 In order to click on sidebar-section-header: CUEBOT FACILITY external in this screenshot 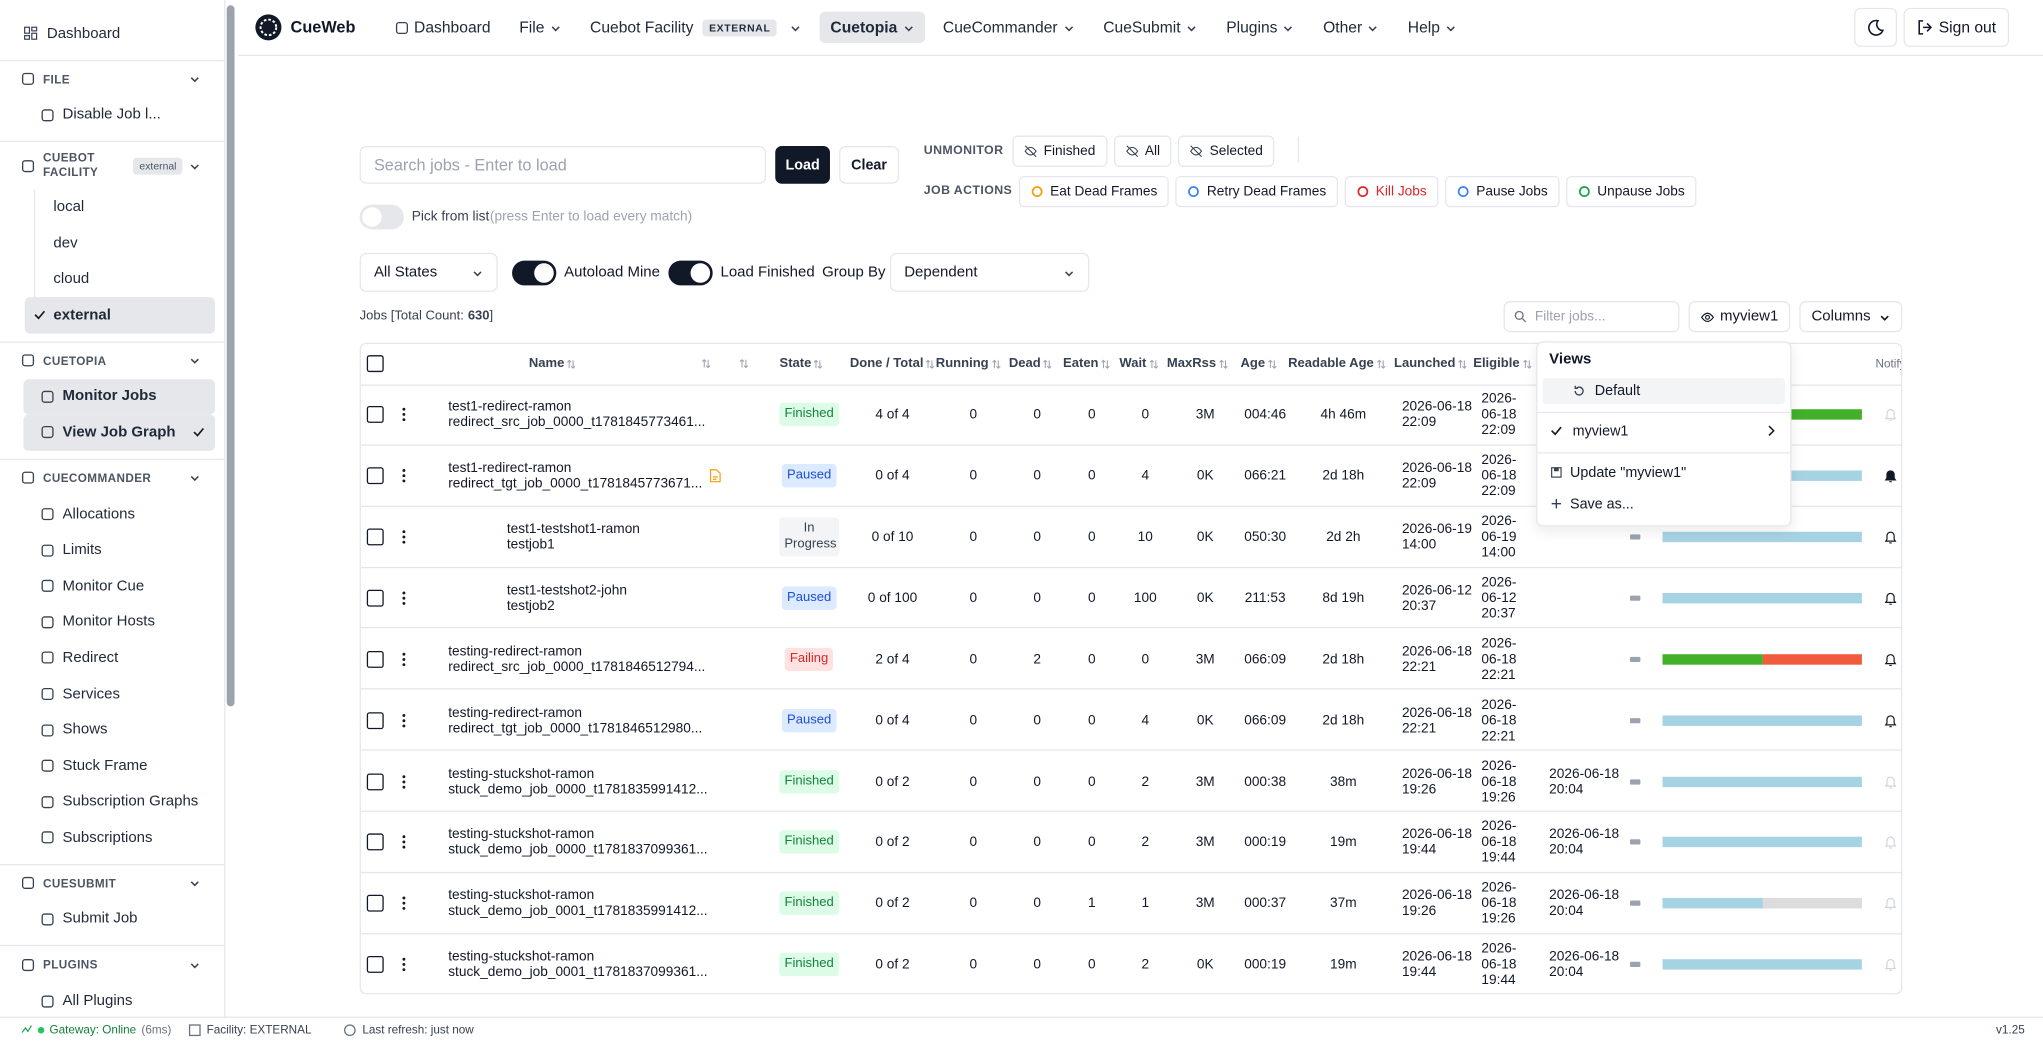, I will do `click(112, 164)`.